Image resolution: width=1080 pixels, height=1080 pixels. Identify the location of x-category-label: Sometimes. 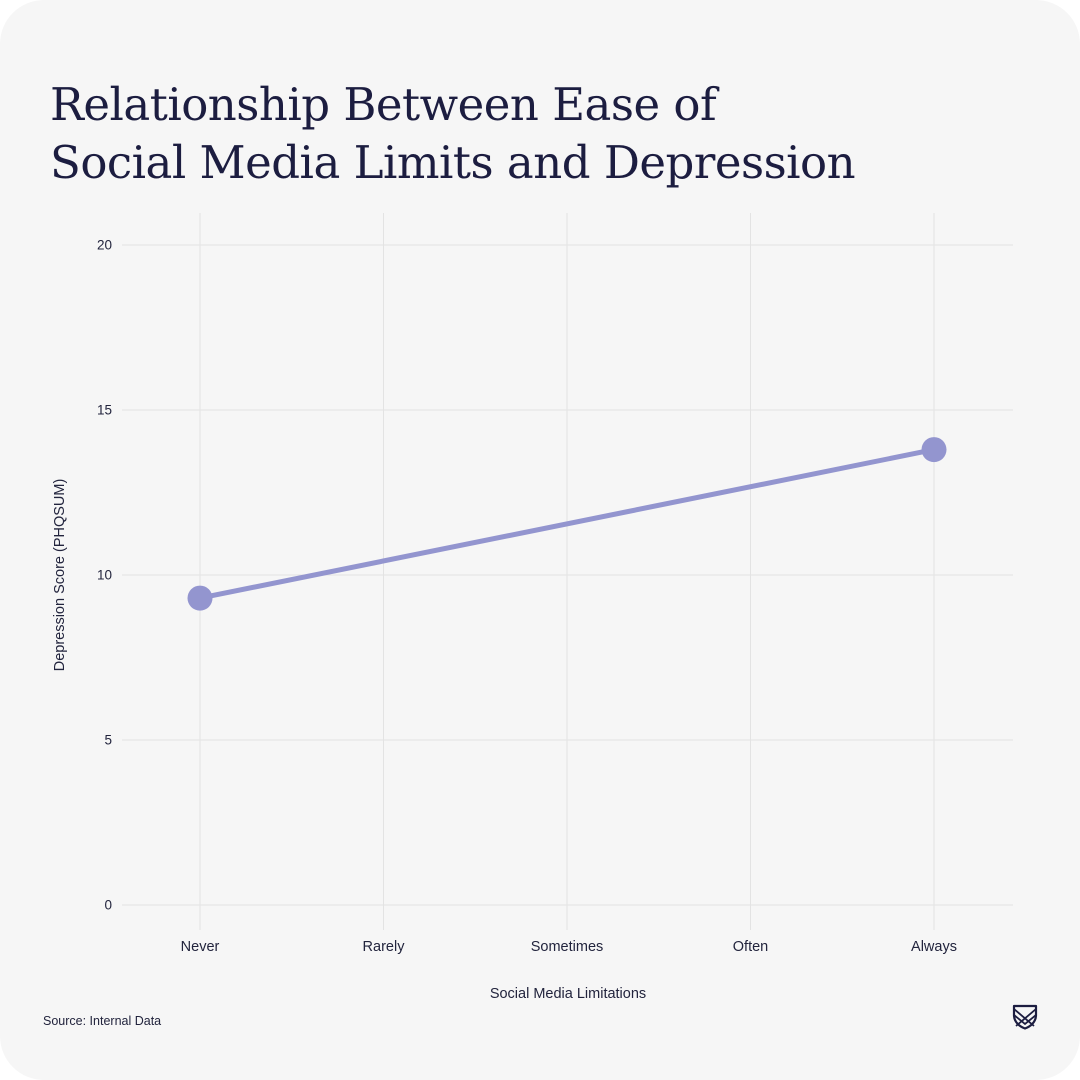
(567, 947).